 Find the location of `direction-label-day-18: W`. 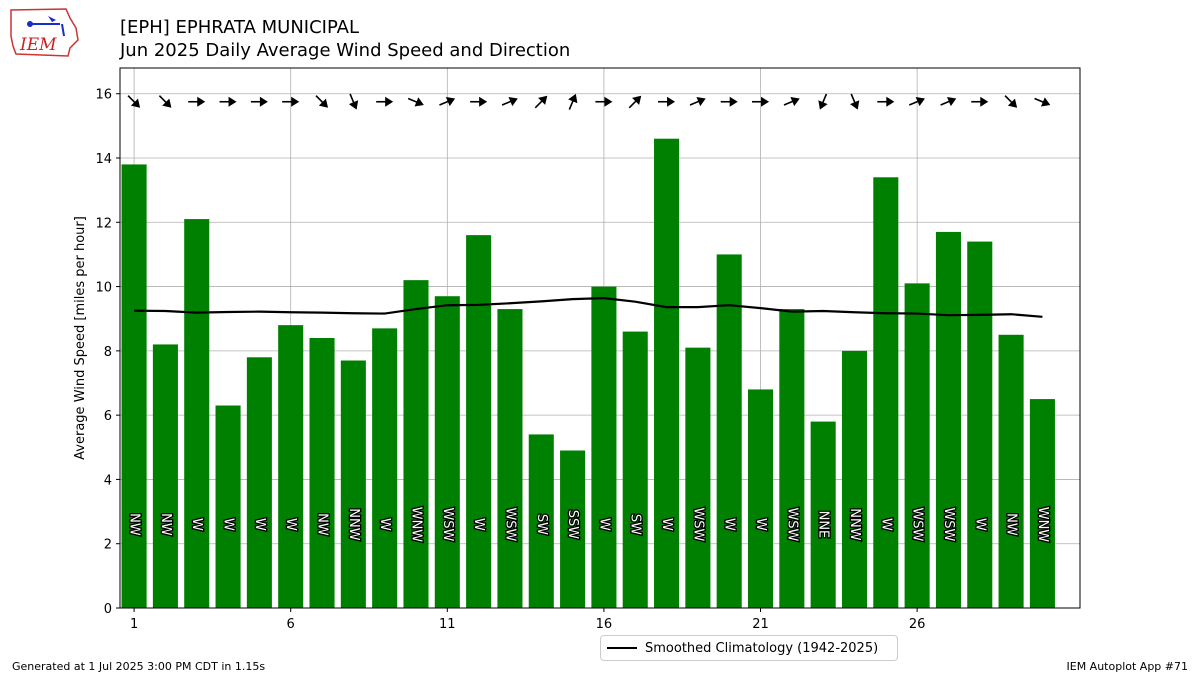

direction-label-day-18: W is located at coordinates (666, 524).